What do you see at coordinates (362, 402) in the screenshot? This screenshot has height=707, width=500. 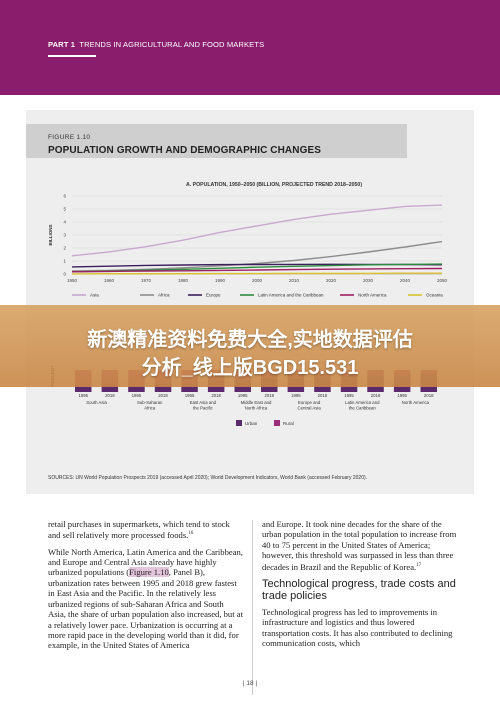 I see `group-label: Latin America and` at bounding box center [362, 402].